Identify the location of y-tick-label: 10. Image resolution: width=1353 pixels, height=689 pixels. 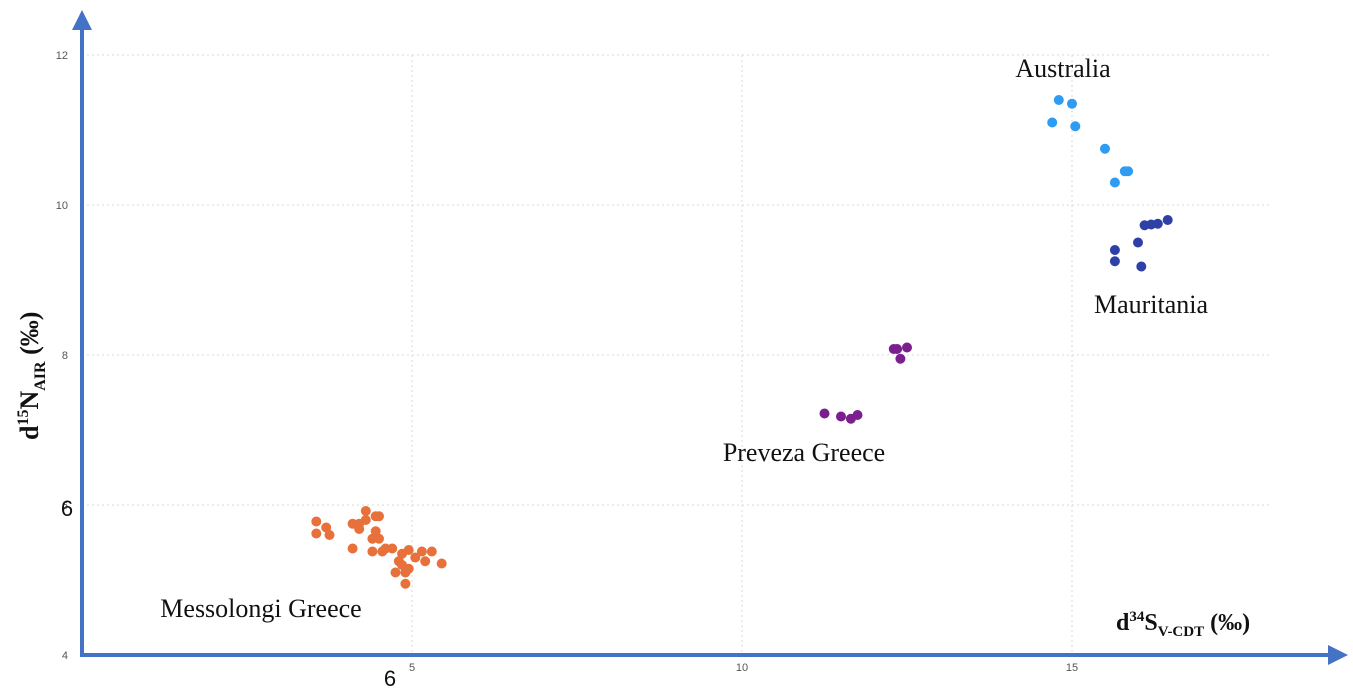
(62, 206).